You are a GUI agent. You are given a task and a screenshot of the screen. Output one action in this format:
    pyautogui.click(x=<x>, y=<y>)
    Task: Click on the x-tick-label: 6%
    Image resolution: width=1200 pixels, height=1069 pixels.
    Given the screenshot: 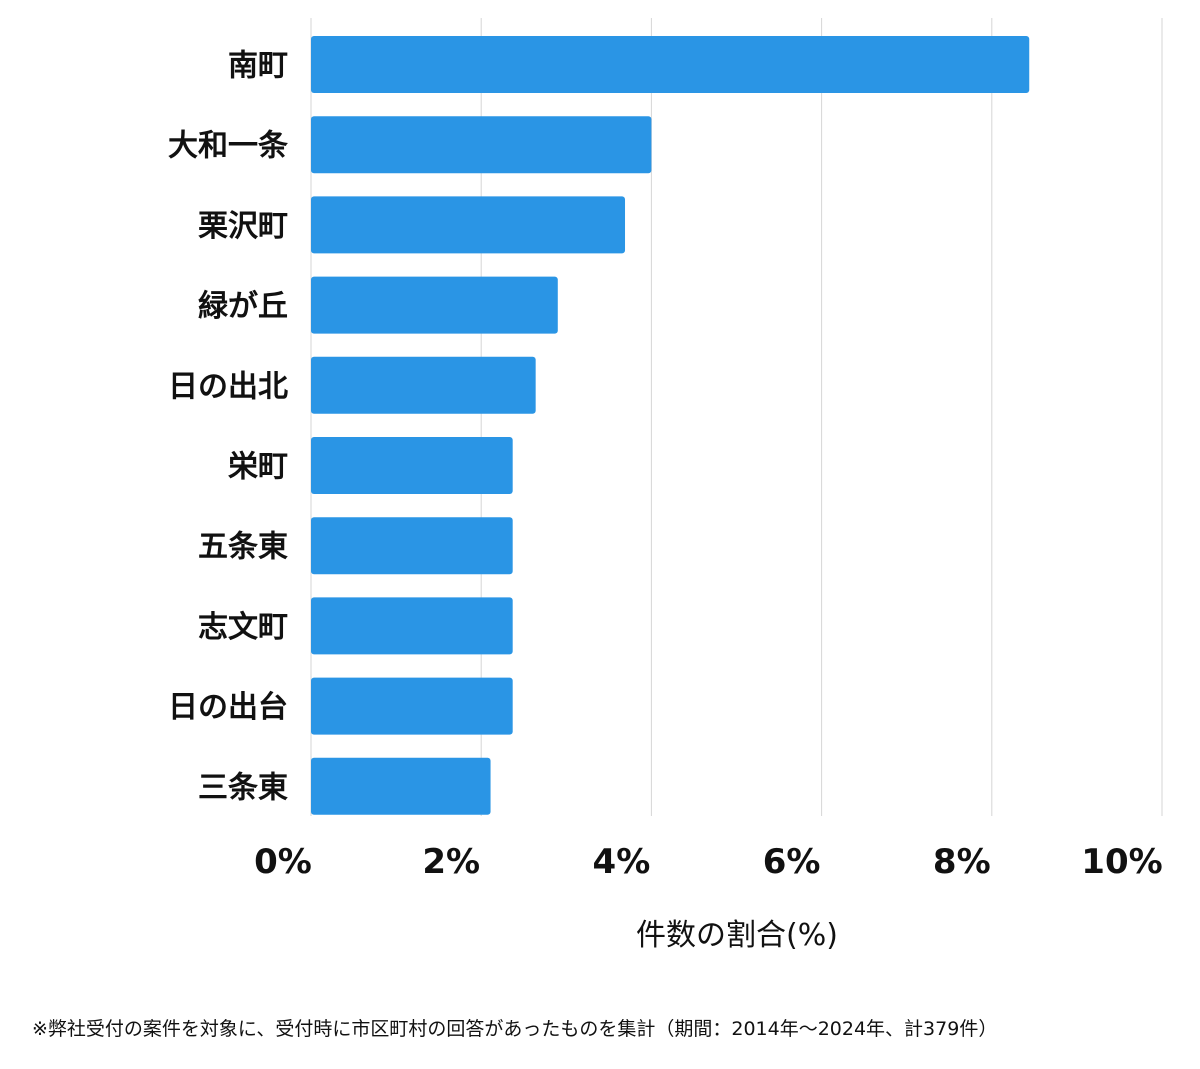 What is the action you would take?
    pyautogui.click(x=792, y=862)
    